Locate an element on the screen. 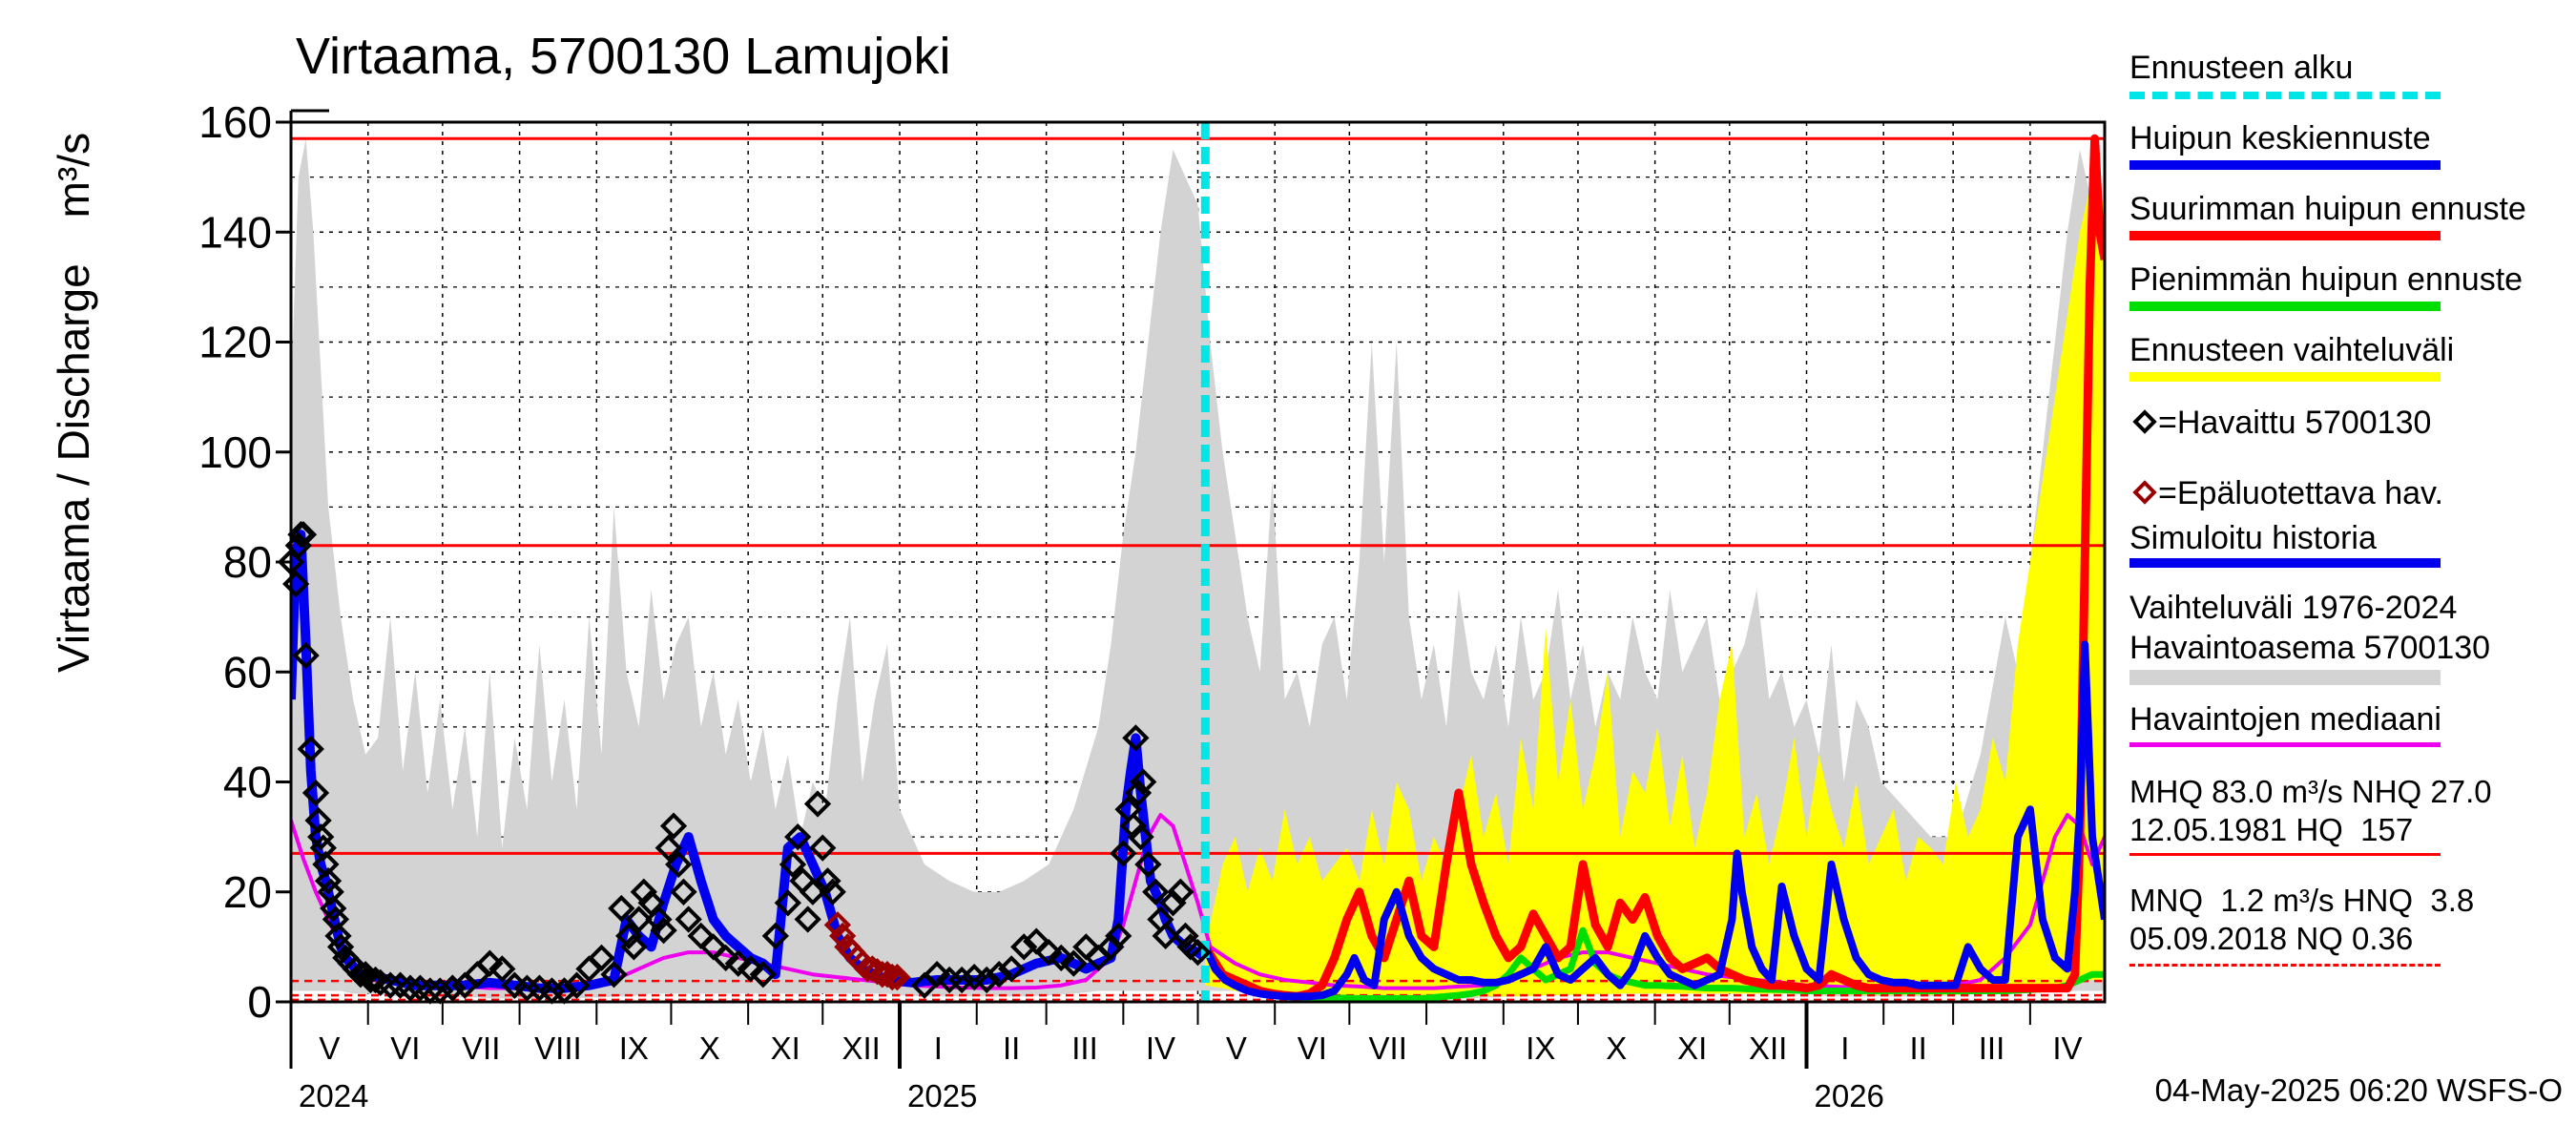  legend-forecast-start: Ennusteen alku is located at coordinates (2241, 68).